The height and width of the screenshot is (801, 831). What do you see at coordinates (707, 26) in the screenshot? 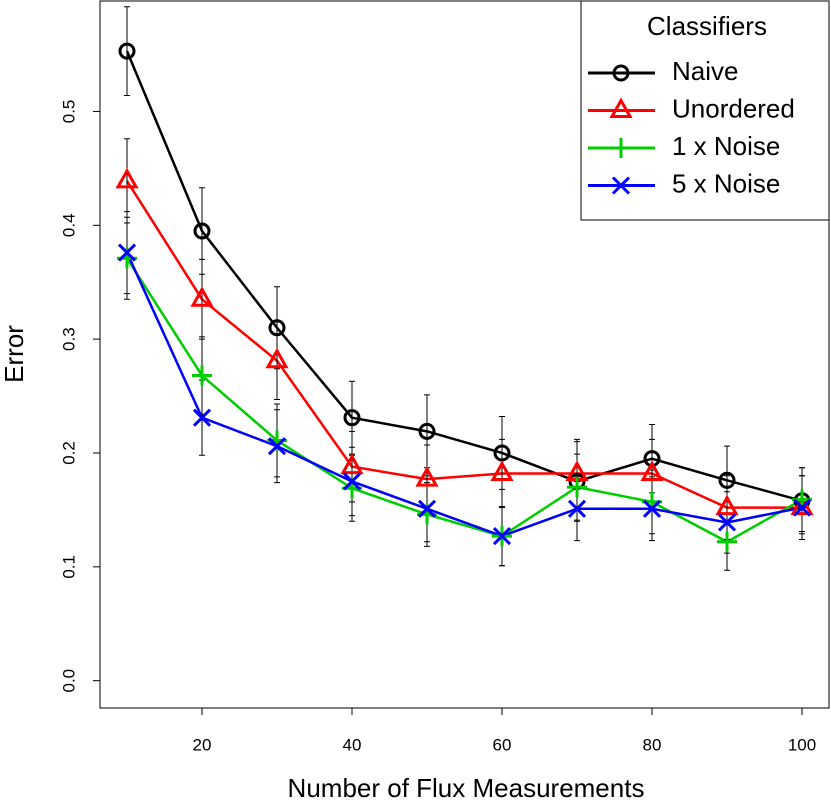
I see `legend-title: Classifiers` at bounding box center [707, 26].